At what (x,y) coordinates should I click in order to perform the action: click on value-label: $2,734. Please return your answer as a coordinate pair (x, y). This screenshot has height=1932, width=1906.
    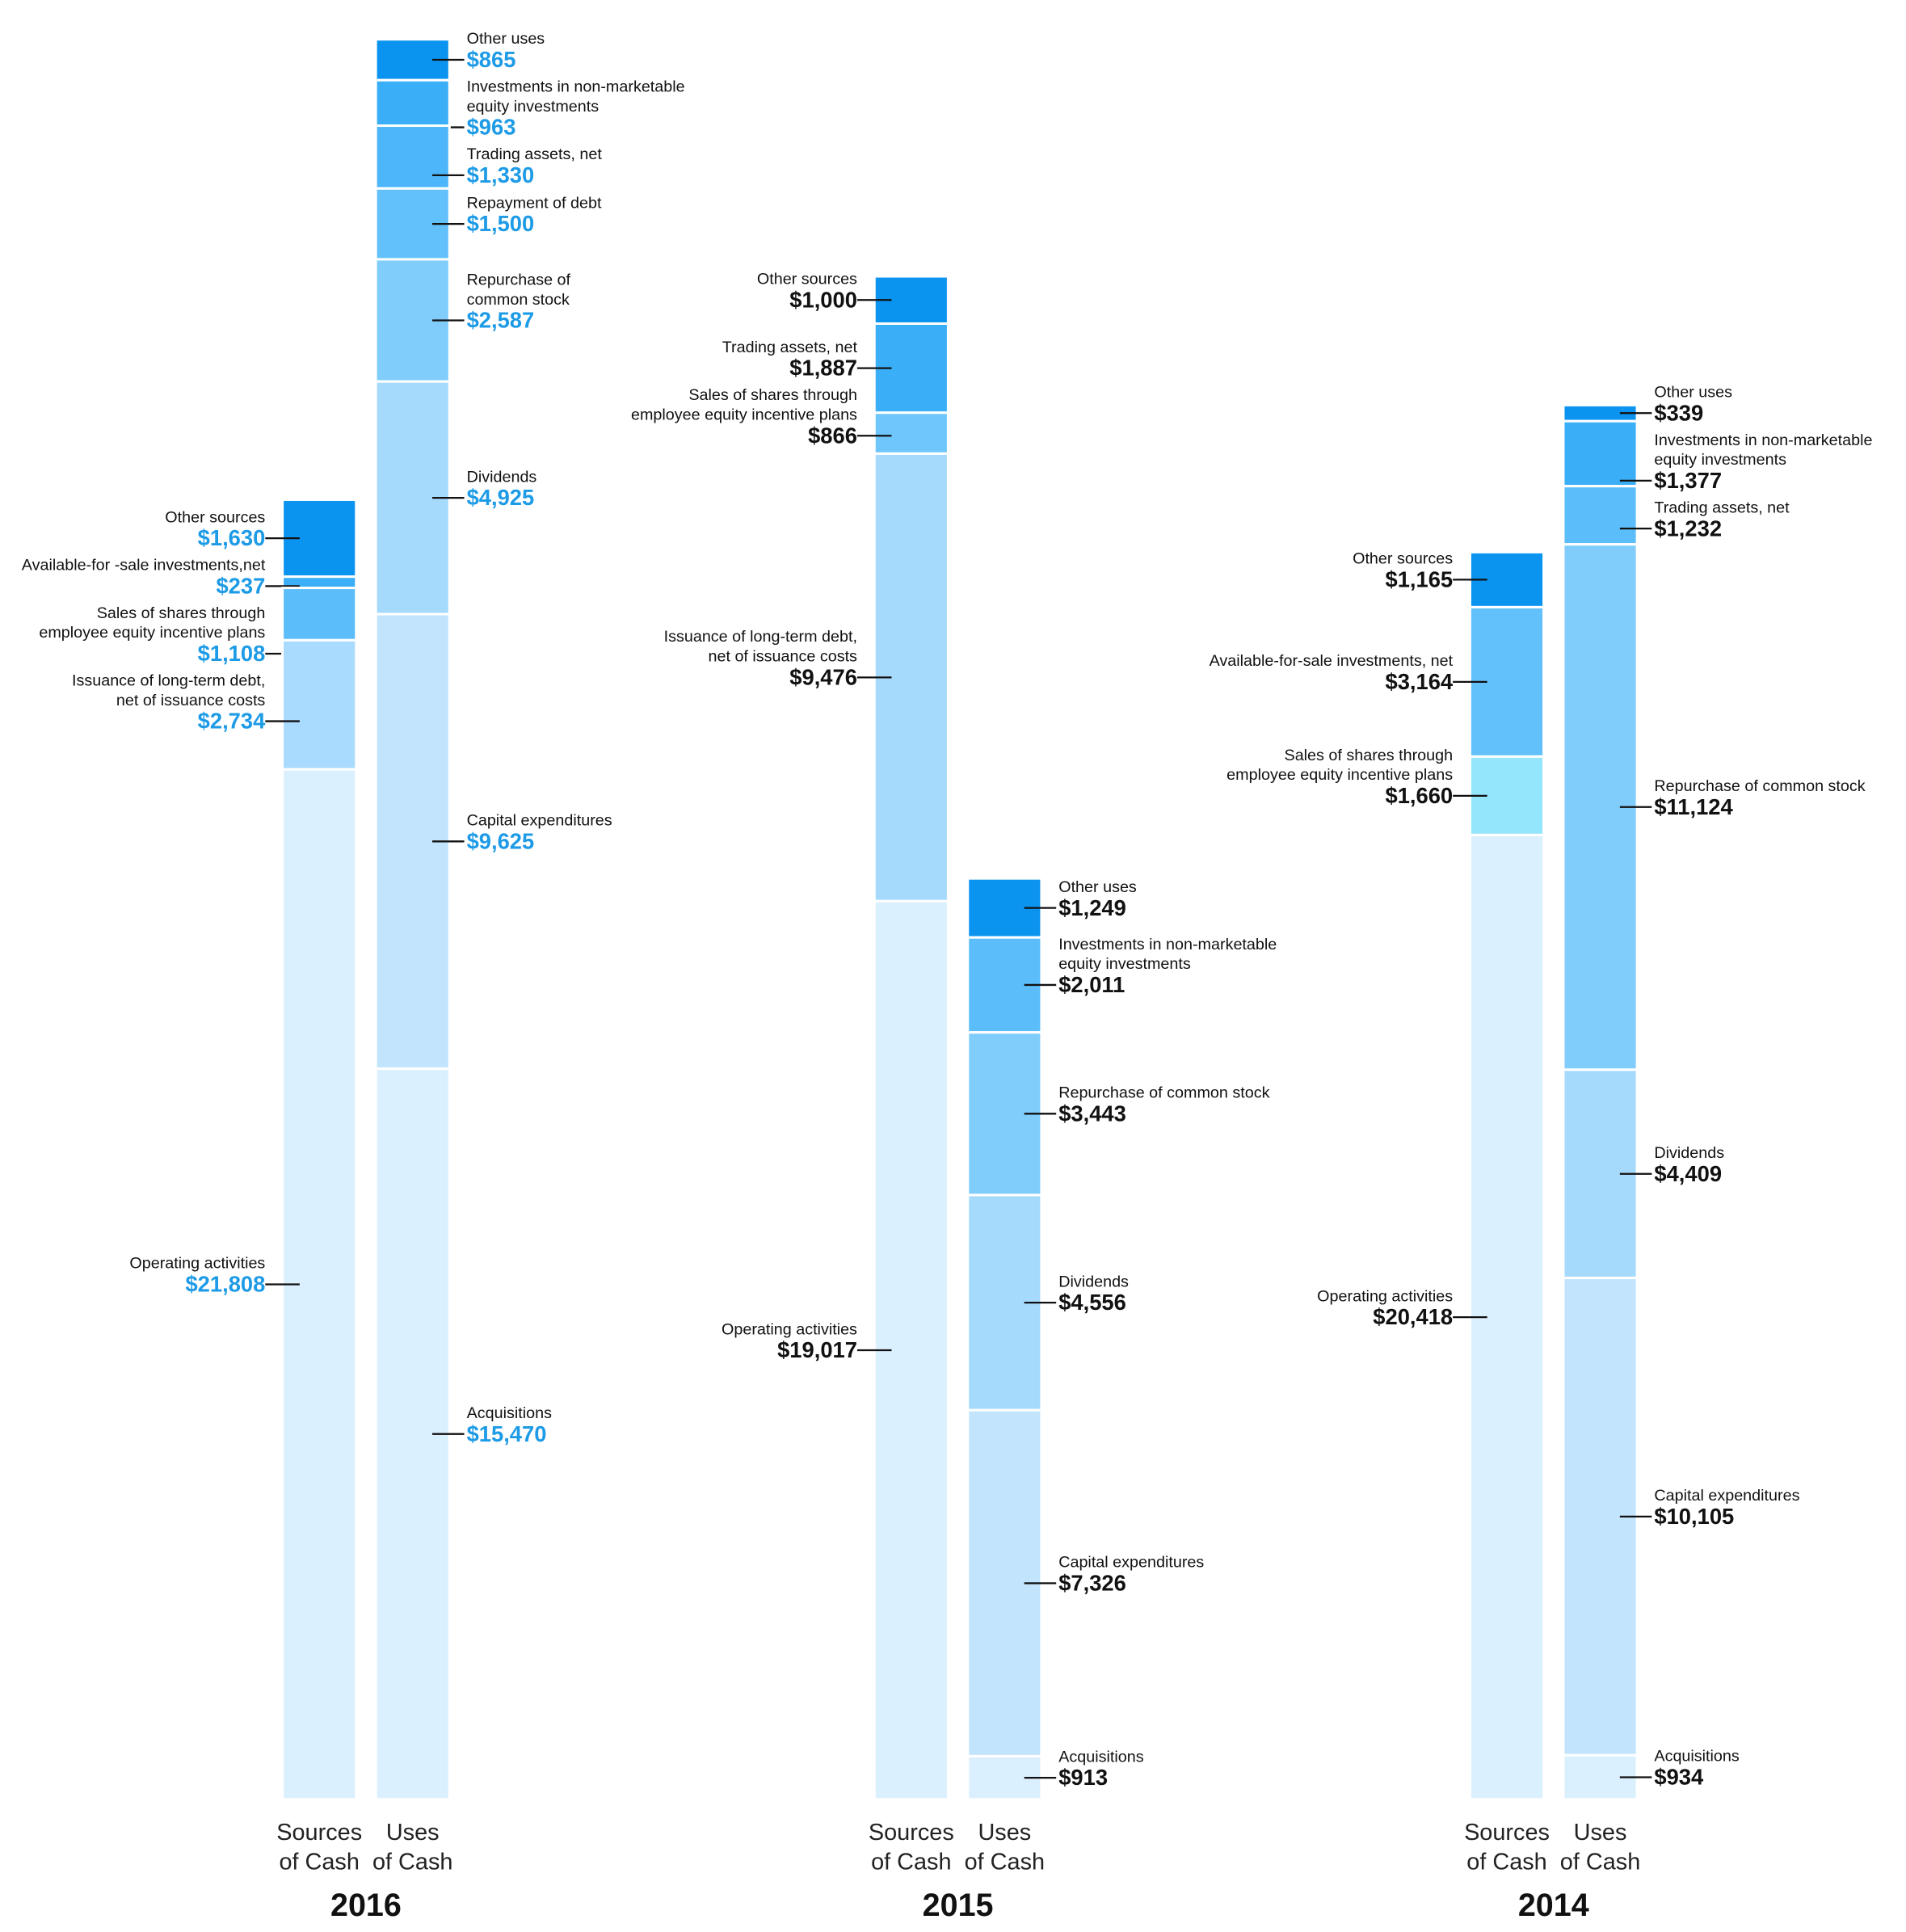
    Looking at the image, I should click on (232, 721).